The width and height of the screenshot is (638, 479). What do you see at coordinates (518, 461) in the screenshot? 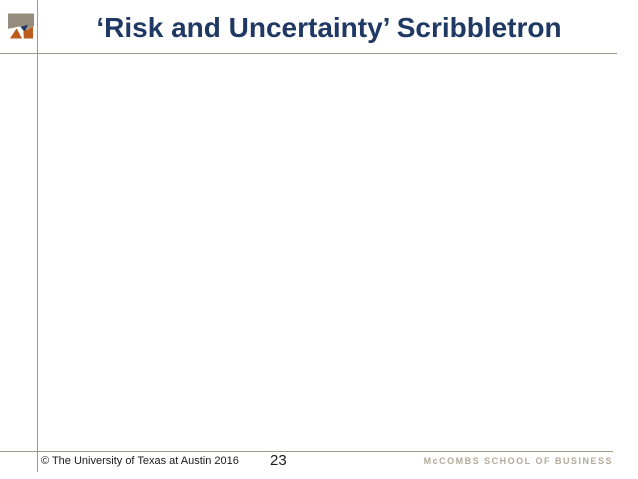
I see `mccombs-wordmark: McCOMBS SCHOOL OF BUSINESS` at bounding box center [518, 461].